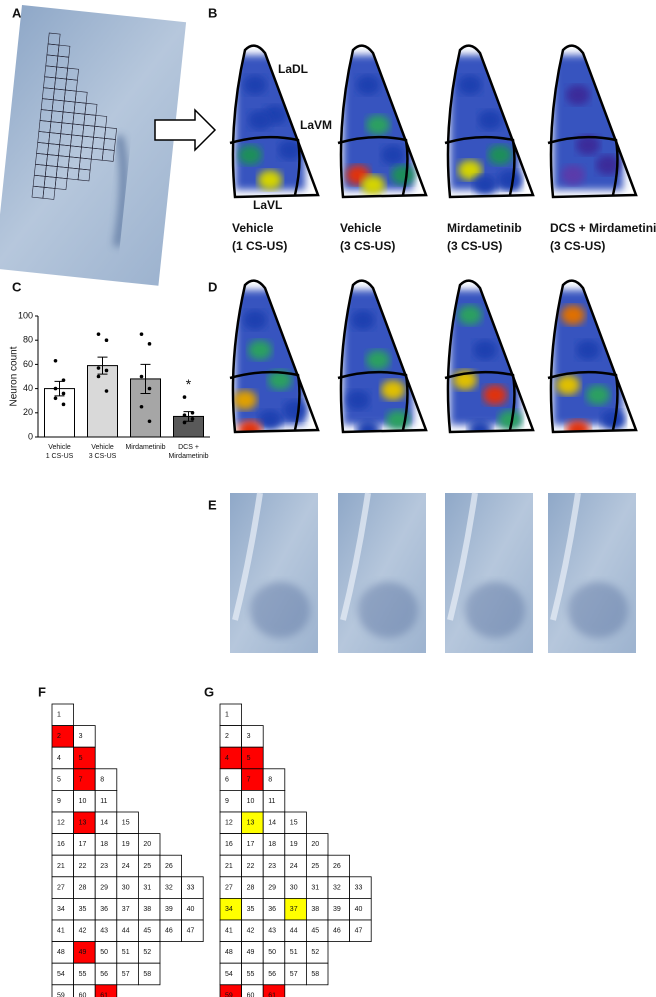 The height and width of the screenshot is (997, 656). Describe the element at coordinates (315, 974) in the screenshot. I see `cell-label: 58` at that location.